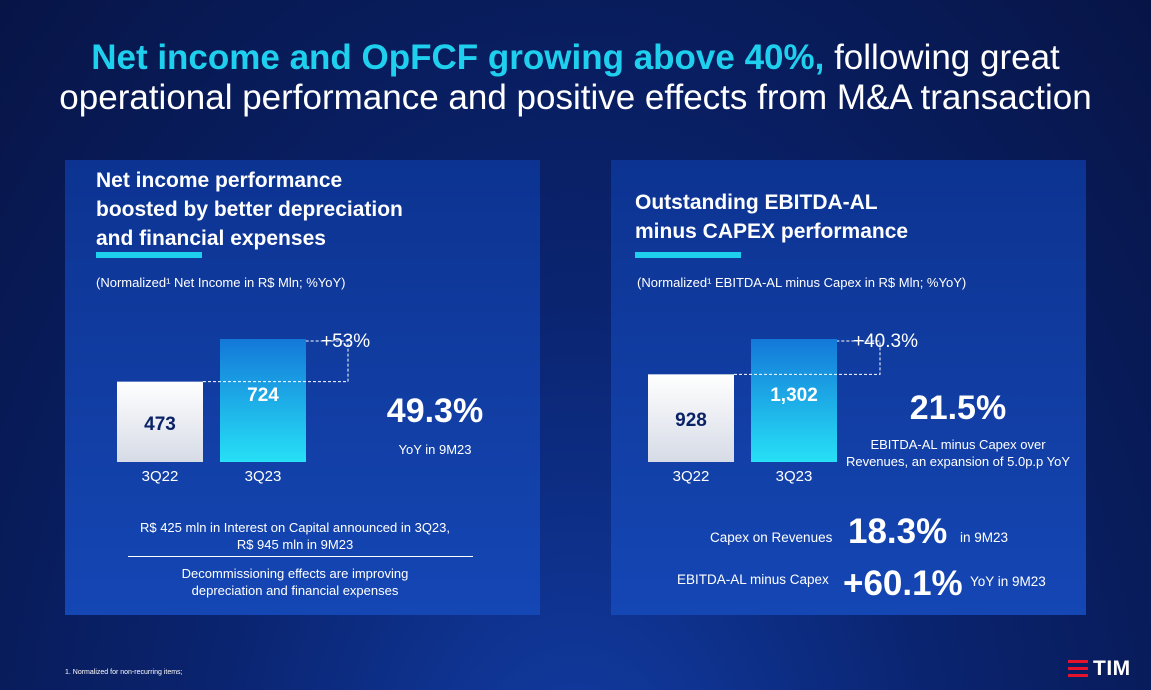  I want to click on ebitda-caption-line2: Revenues, an expansion of 5.0p.p YoY, so click(958, 461).